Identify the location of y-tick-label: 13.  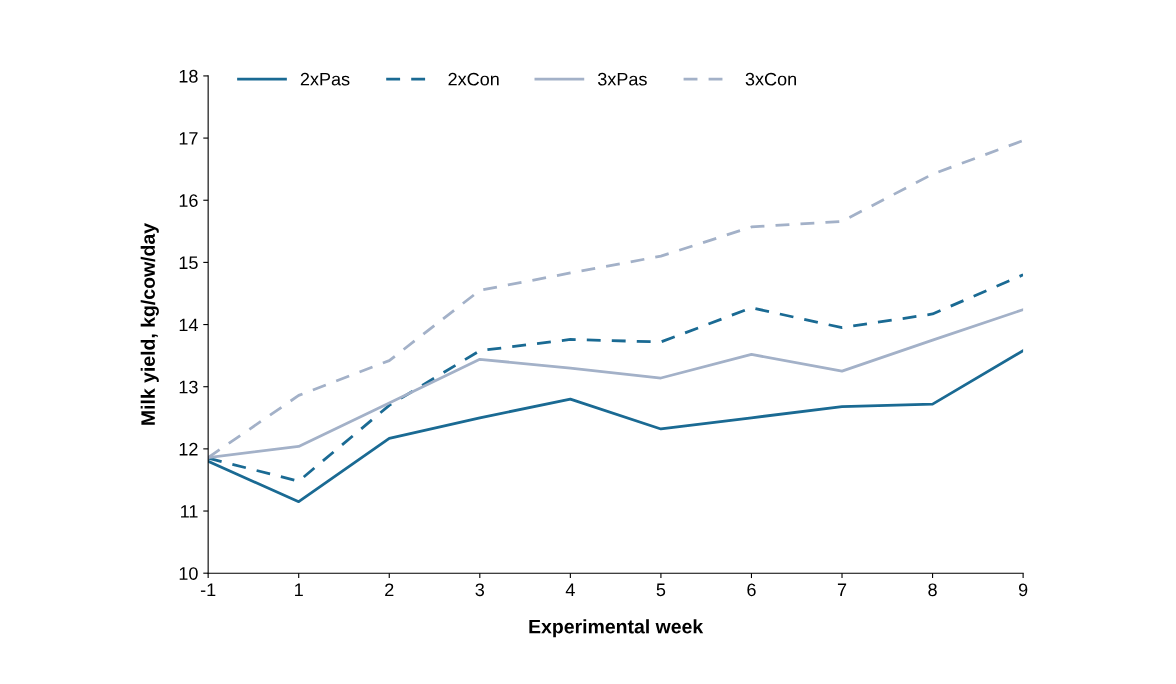
(188, 387).